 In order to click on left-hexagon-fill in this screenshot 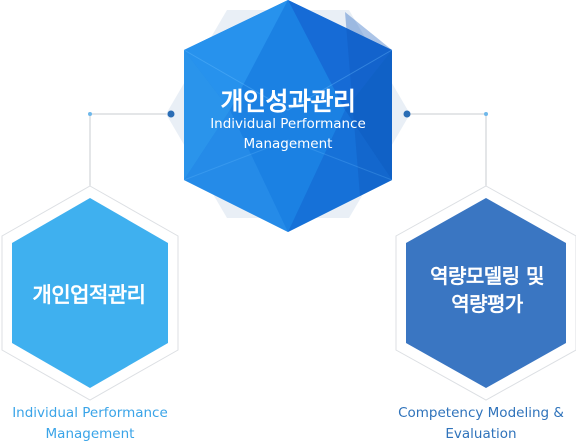, I will do `click(90, 293)`.